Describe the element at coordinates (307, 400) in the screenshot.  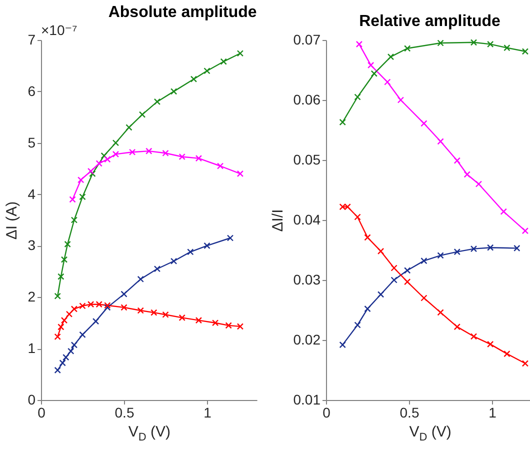
I see `y-tick-label: 0.01` at that location.